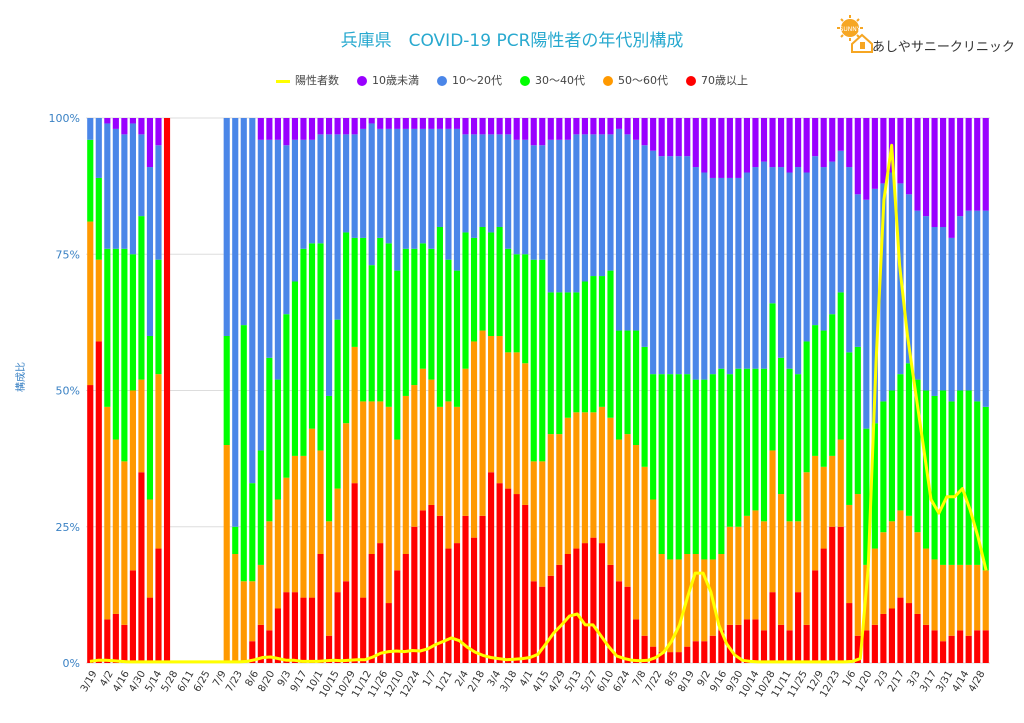 This screenshot has height=723, width=1024. I want to click on x-tick-label: 6/25, so click(202, 681).